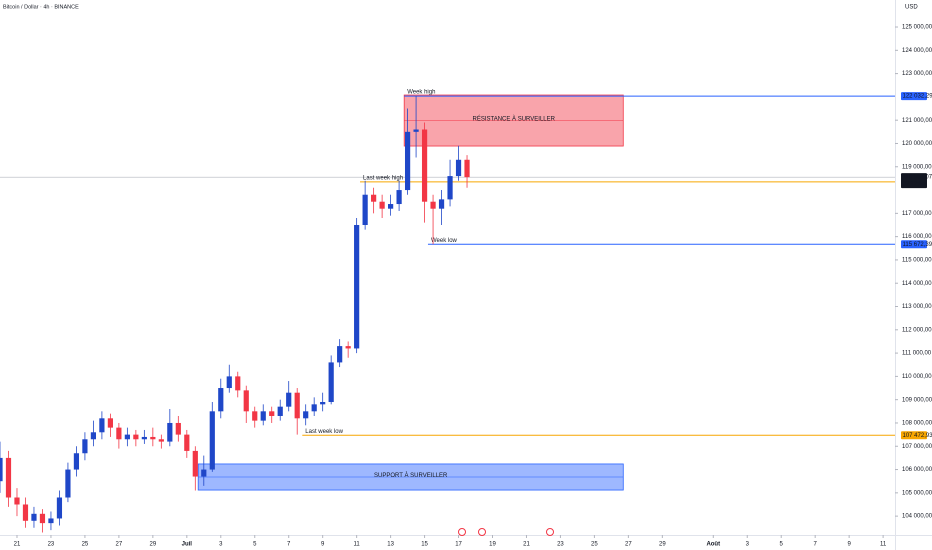 Image resolution: width=932 pixels, height=550 pixels. I want to click on zone-label: SUPPORT À SURVEILLER, so click(411, 475).